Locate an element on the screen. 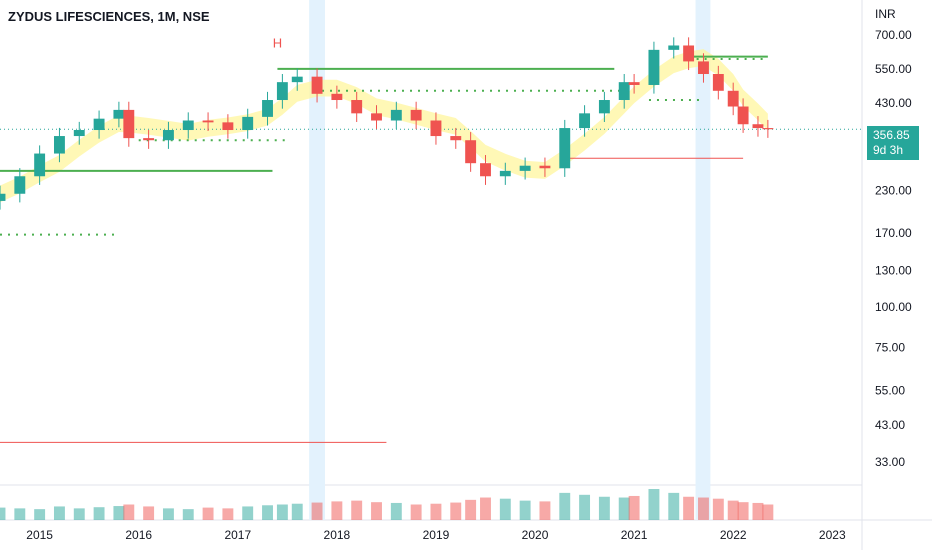 The height and width of the screenshot is (550, 932). last-price-tag: 356.85 9d 3h is located at coordinates (893, 143).